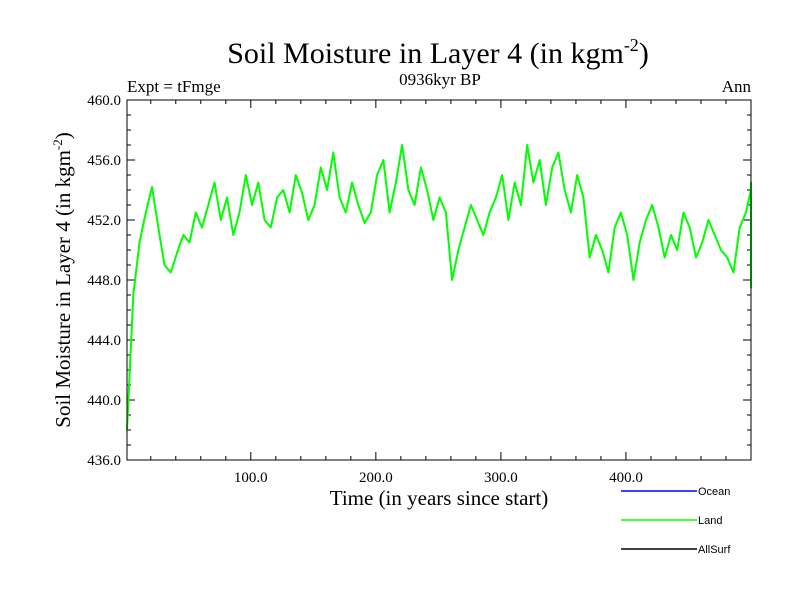 The height and width of the screenshot is (600, 800). What do you see at coordinates (714, 550) in the screenshot?
I see `legend-label-allsurf: AllSurf` at bounding box center [714, 550].